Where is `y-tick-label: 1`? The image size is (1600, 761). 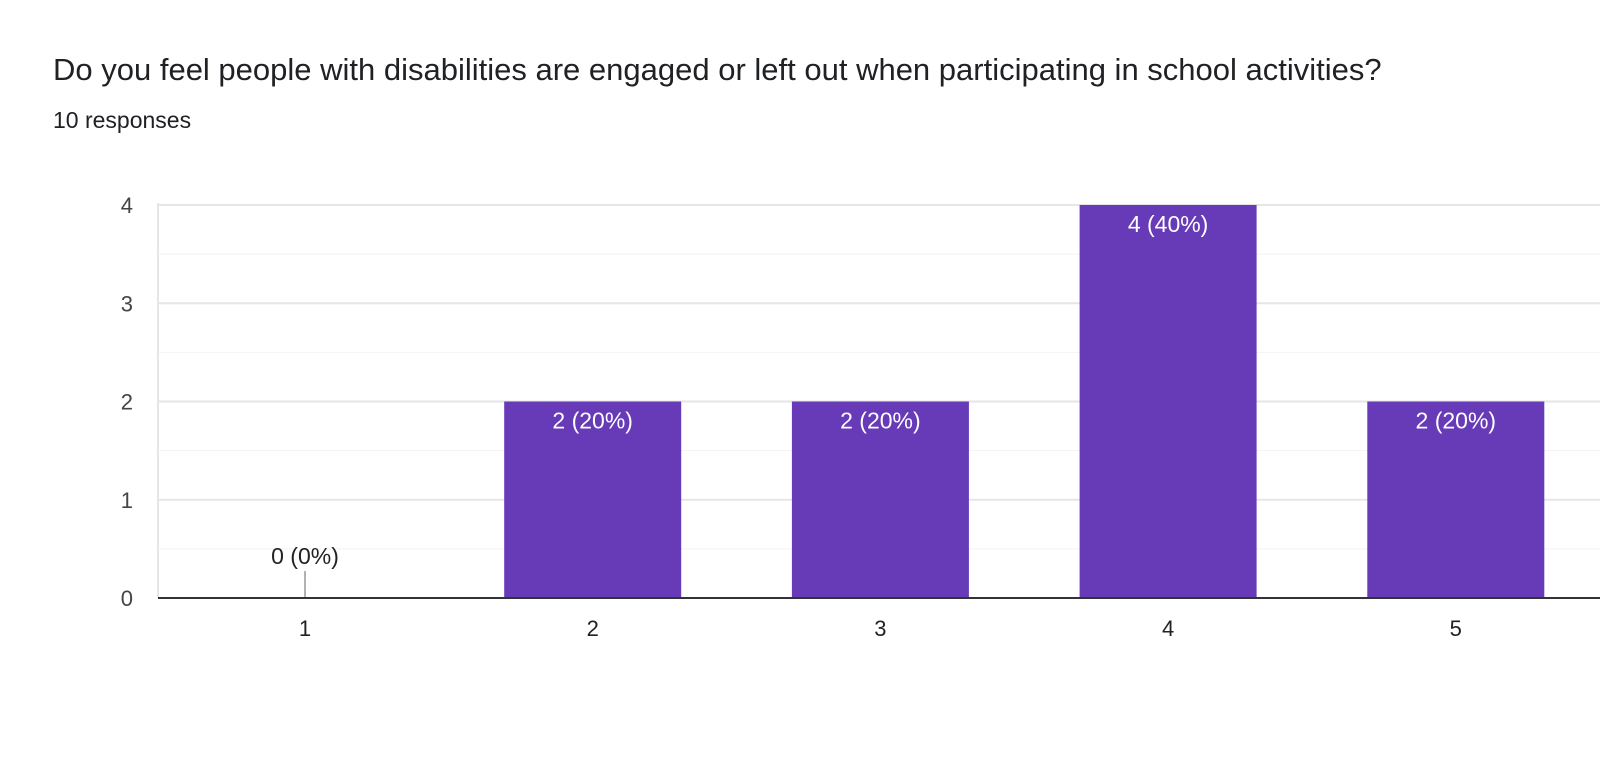
y-tick-label: 1 is located at coordinates (127, 500).